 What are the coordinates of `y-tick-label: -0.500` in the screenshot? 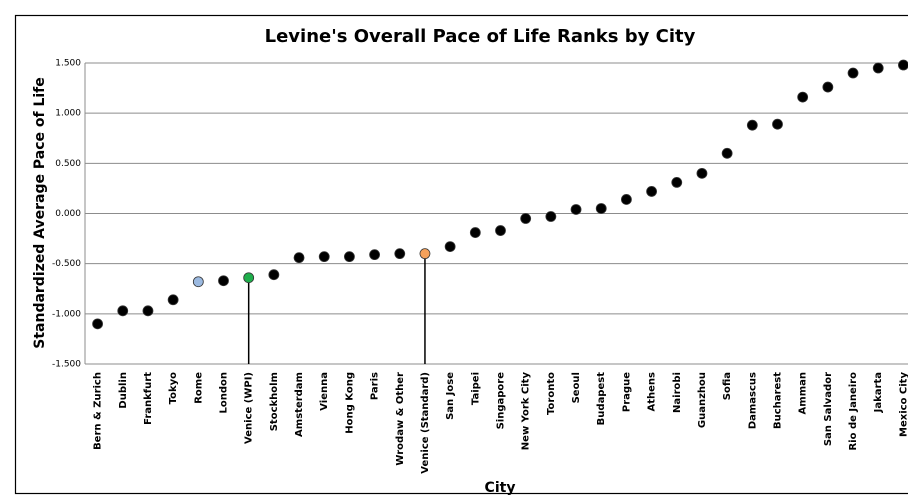 It's located at (66, 264).